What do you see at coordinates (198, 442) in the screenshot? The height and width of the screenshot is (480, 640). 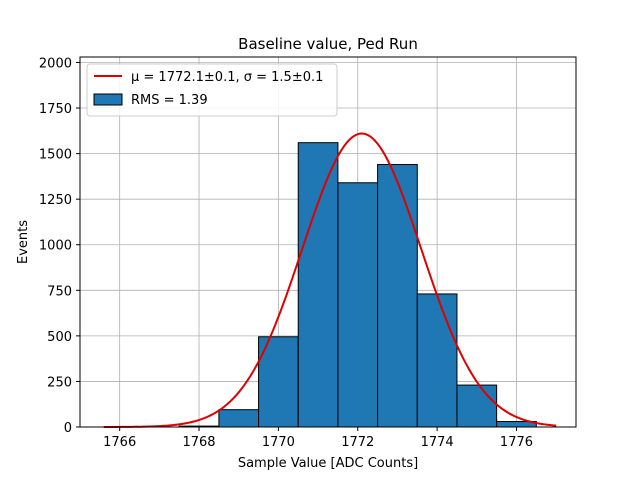 I see `x-tick-label-1: 1768` at bounding box center [198, 442].